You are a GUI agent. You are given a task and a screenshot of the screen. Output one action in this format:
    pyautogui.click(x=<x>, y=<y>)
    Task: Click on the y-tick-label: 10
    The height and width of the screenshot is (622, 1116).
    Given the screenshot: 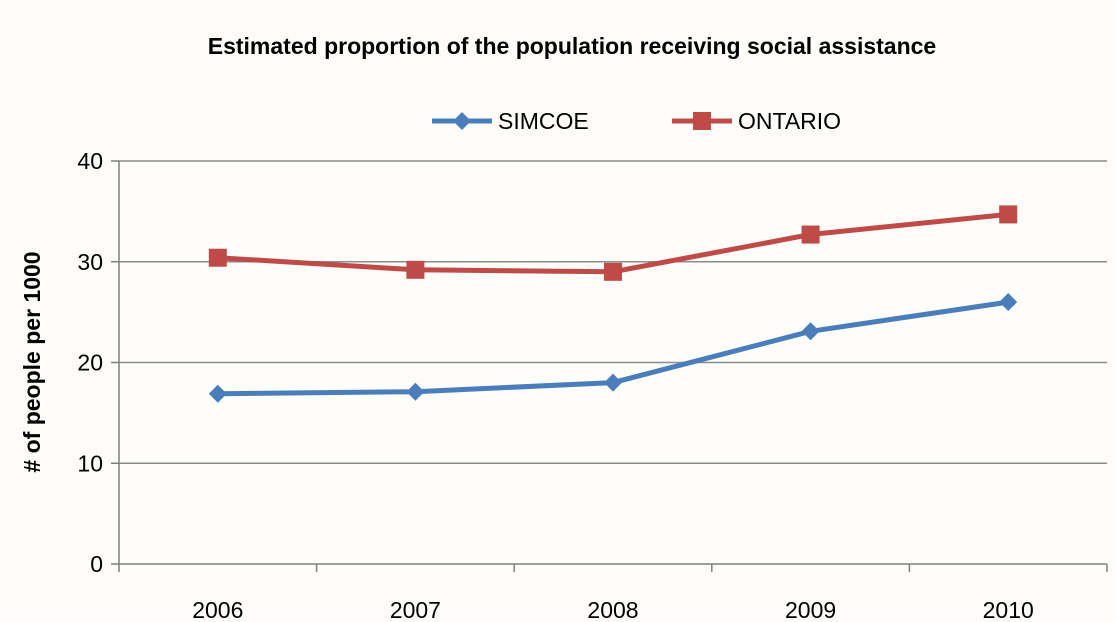 What is the action you would take?
    pyautogui.click(x=90, y=463)
    